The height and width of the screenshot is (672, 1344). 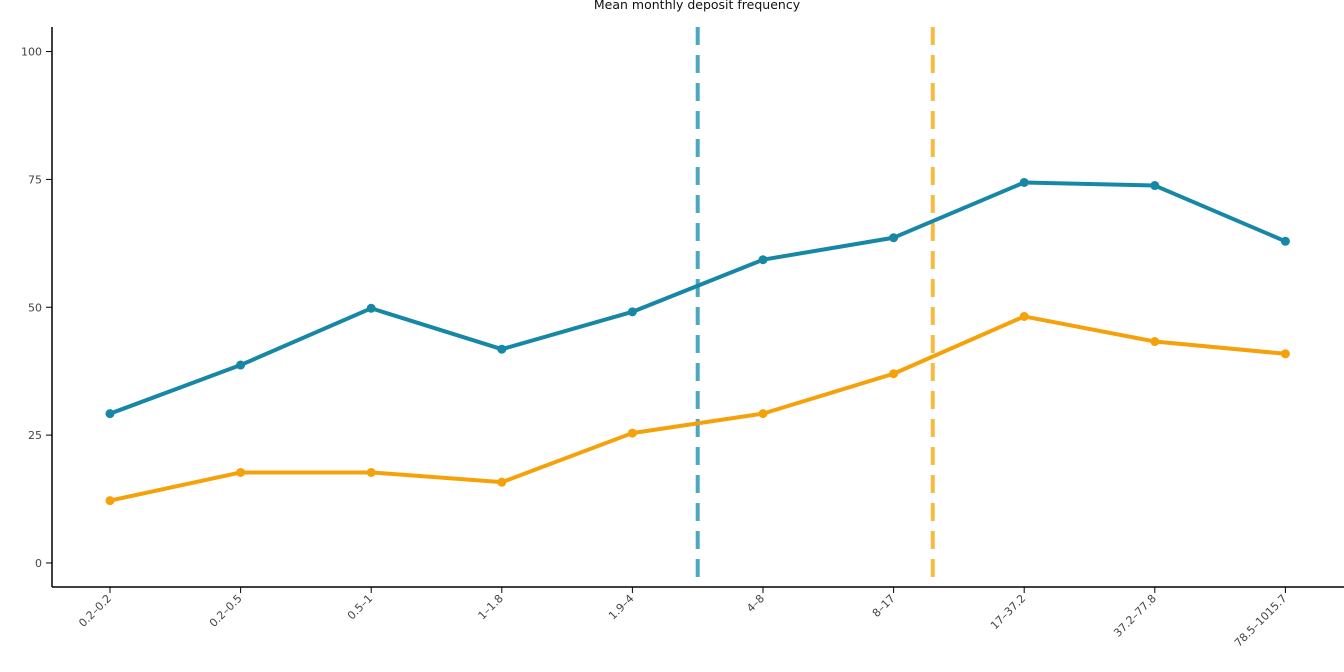 What do you see at coordinates (31, 52) in the screenshot?
I see `y-tick-label: 100` at bounding box center [31, 52].